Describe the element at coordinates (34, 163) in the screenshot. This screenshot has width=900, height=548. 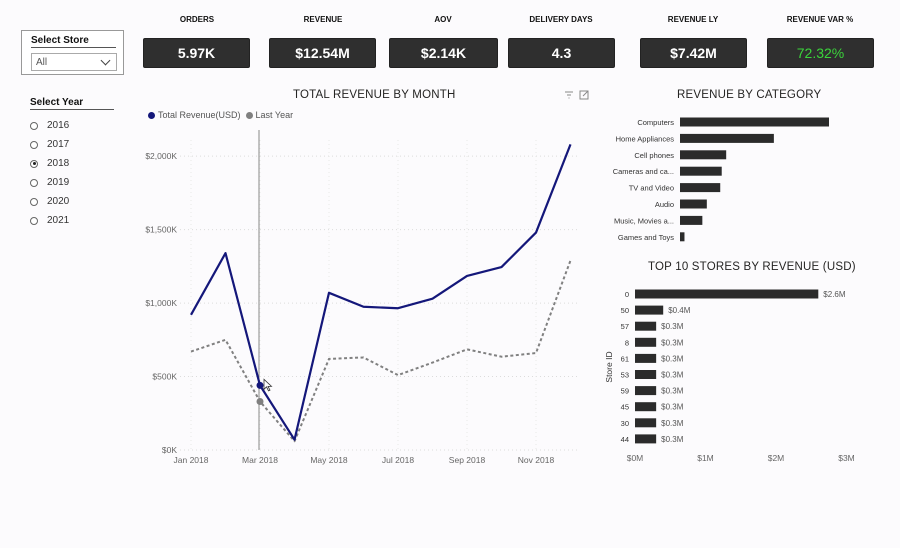
I see `radio-button-selected` at that location.